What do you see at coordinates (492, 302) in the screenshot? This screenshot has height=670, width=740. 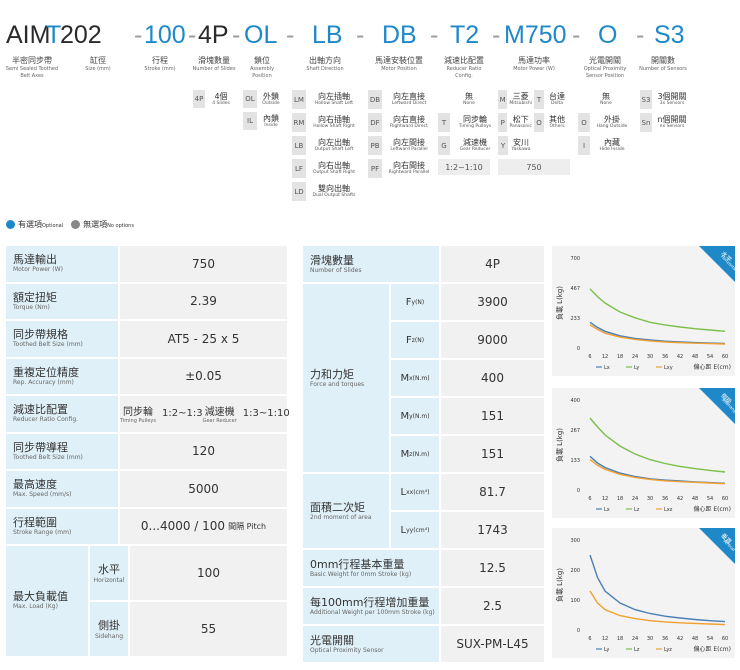 I see `force-value: 3900` at bounding box center [492, 302].